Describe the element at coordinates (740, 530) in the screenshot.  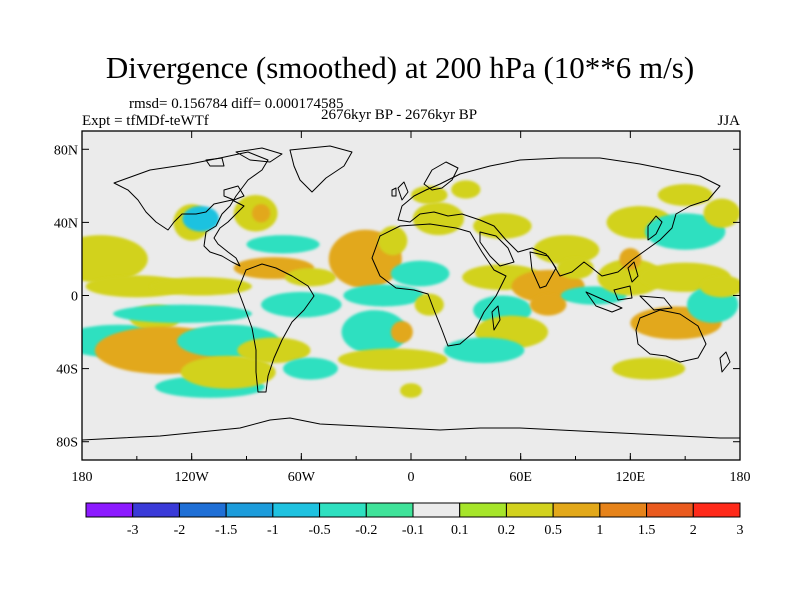
I see `colorbar-label: 3` at that location.